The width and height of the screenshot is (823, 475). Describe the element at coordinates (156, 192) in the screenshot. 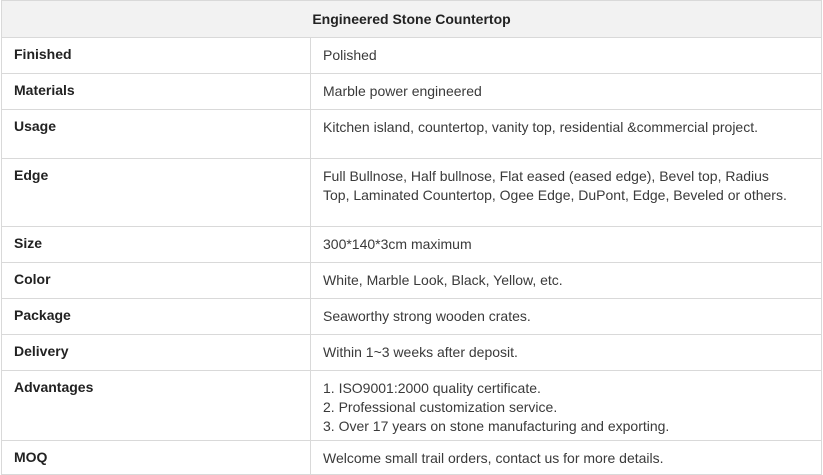

I see `row-label: Edge` at that location.